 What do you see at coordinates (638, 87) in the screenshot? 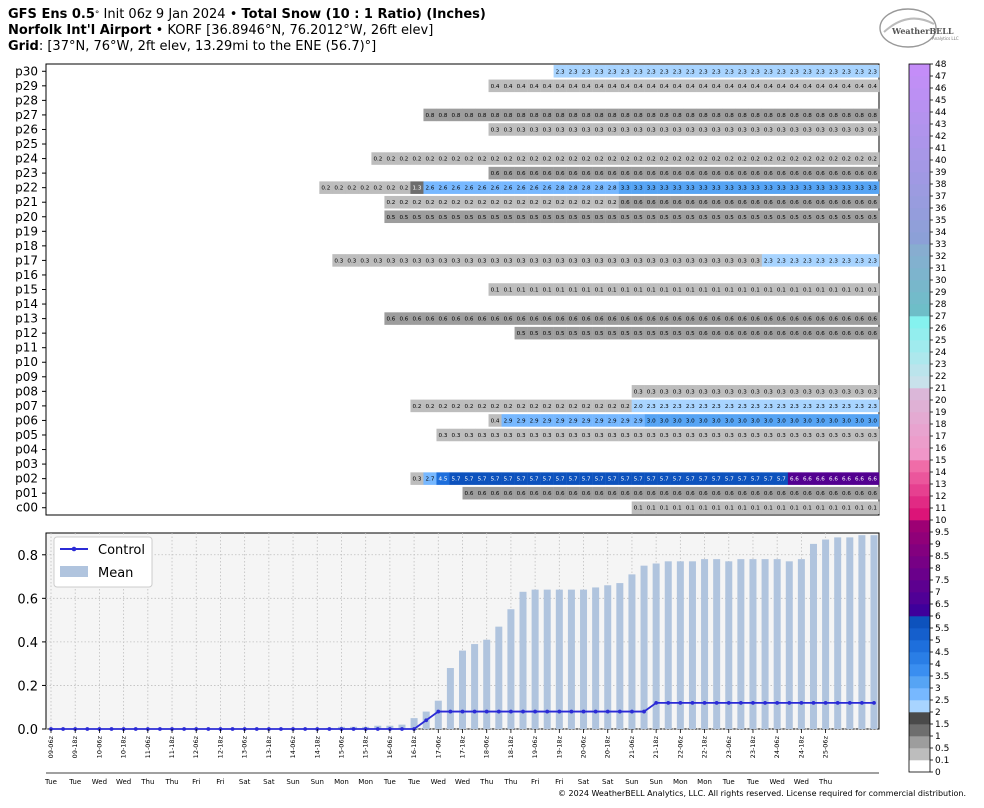
I see `cell-label-p29-45: 0.4` at bounding box center [638, 87].